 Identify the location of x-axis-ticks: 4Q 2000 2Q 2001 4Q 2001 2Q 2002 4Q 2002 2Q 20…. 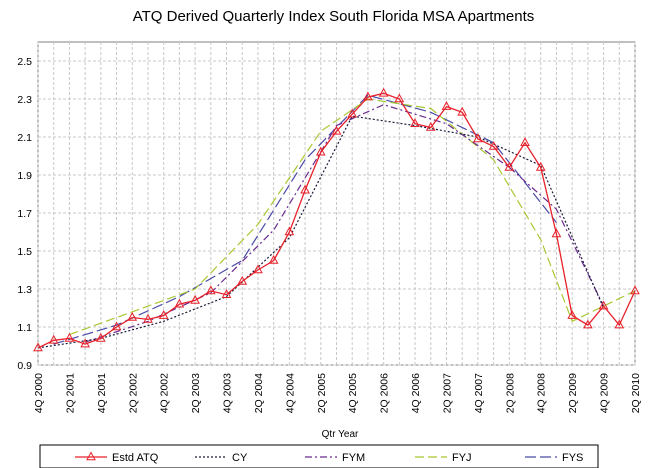
(337, 393).